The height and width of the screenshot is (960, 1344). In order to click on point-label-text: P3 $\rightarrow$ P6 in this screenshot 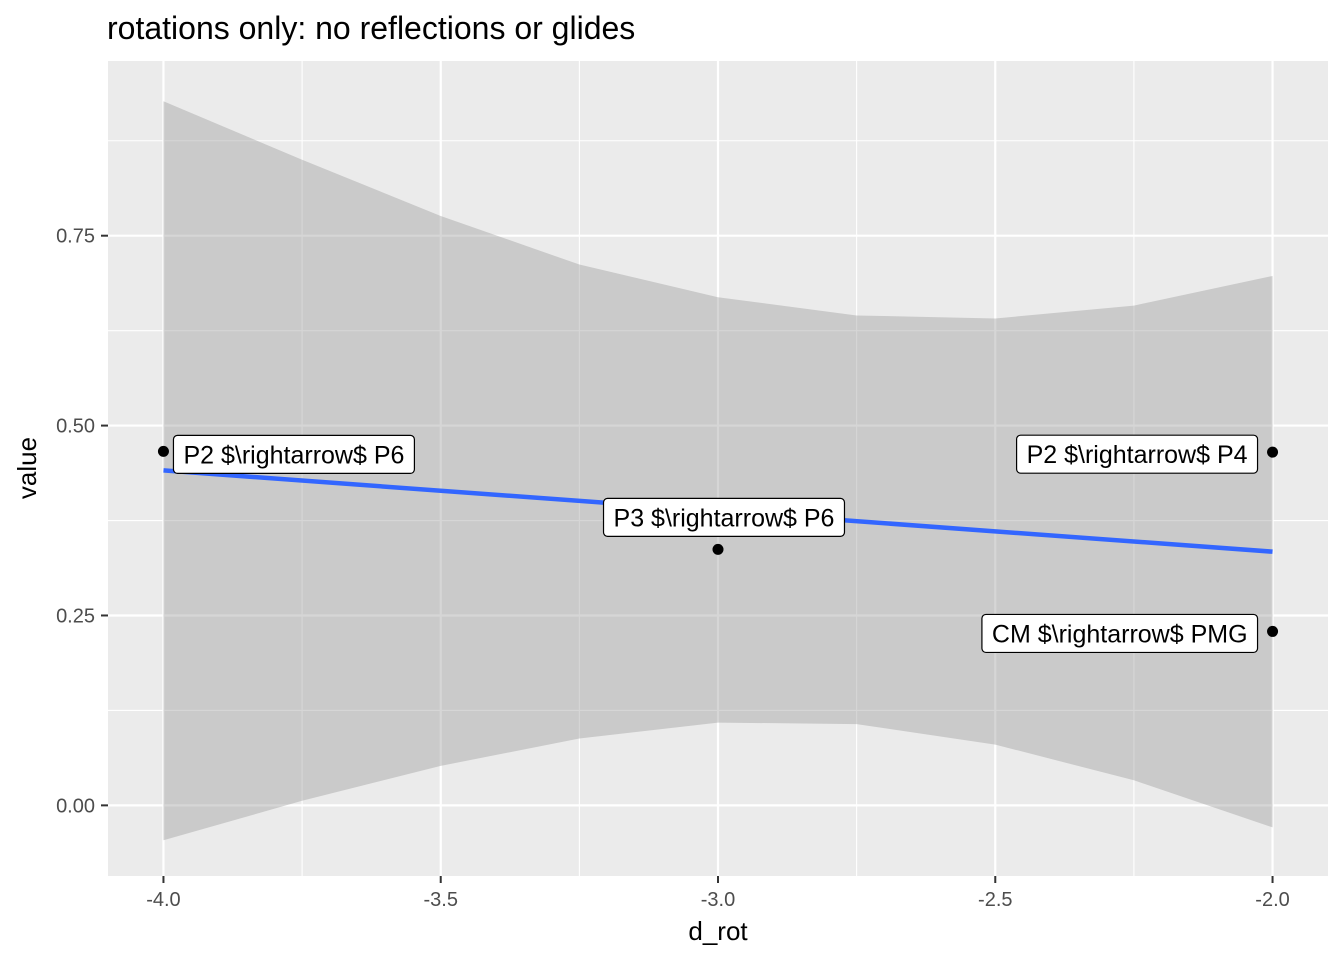, I will do `click(724, 518)`.